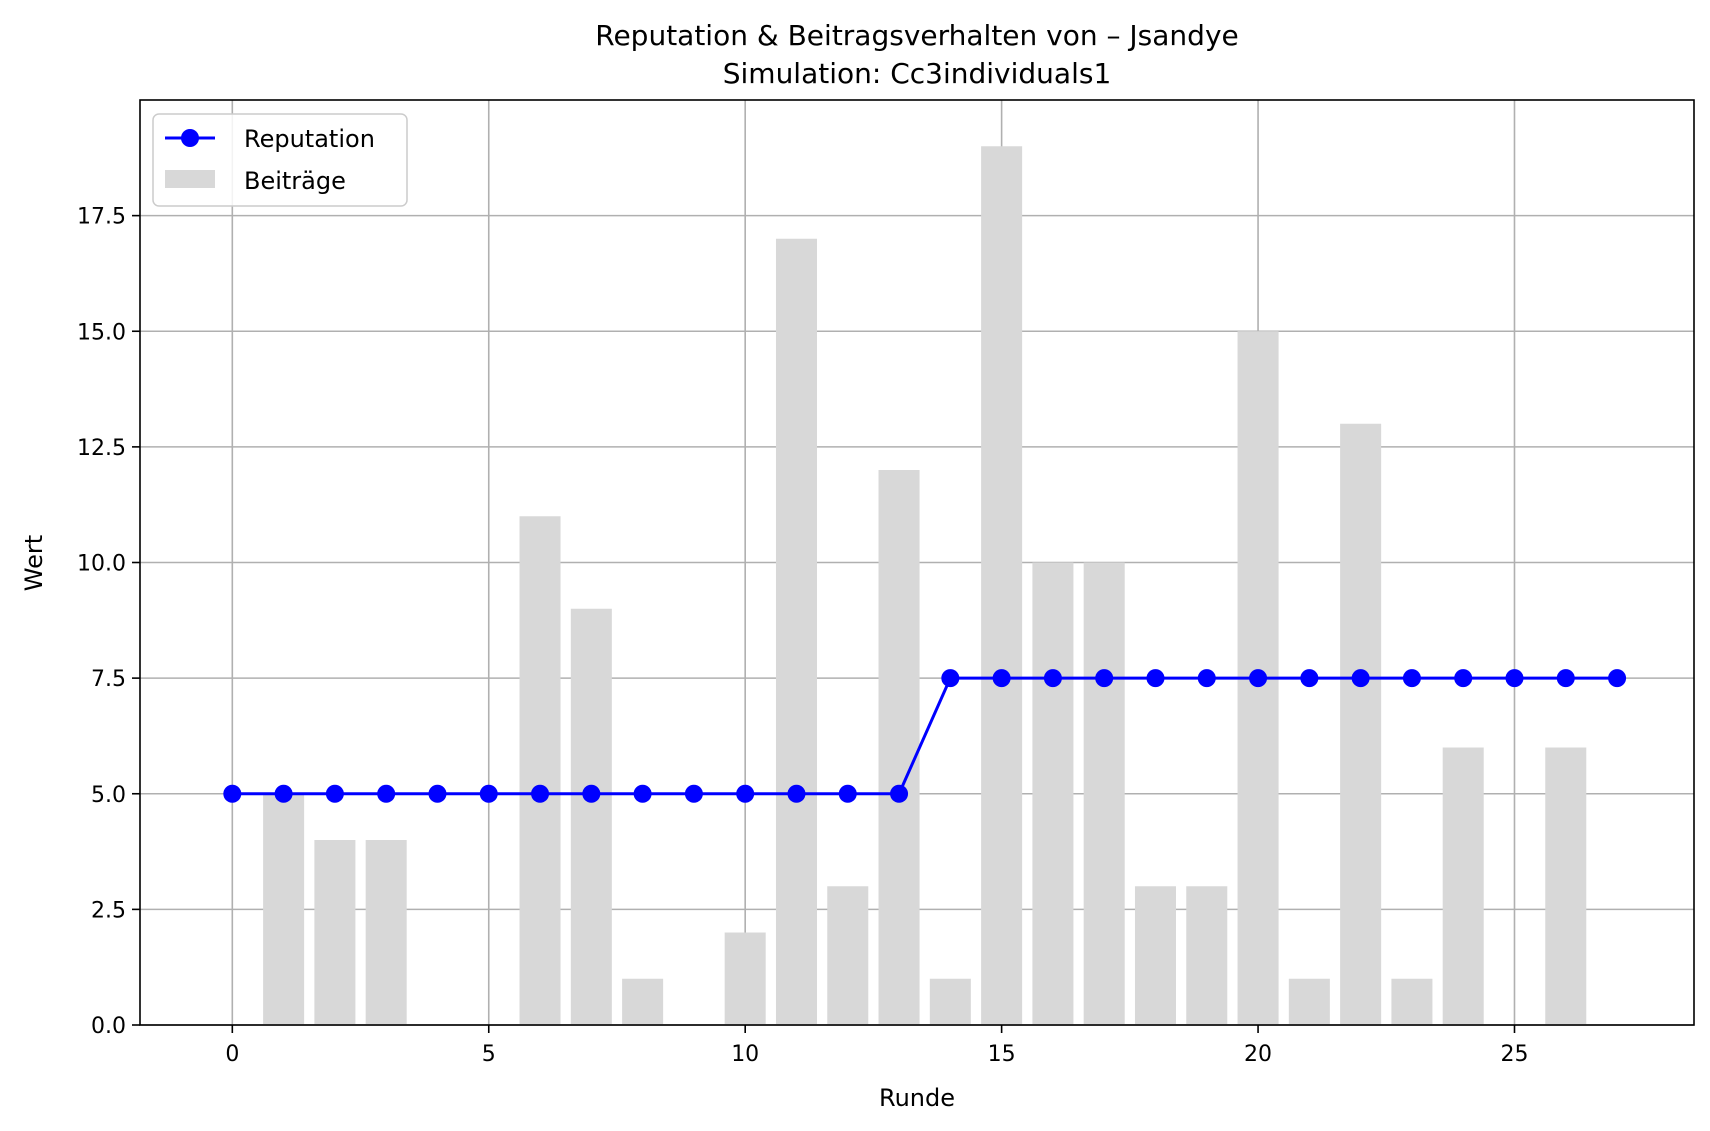 This screenshot has height=1131, width=1710. Describe the element at coordinates (190, 138) in the screenshot. I see `legend-reputation-marker` at that location.